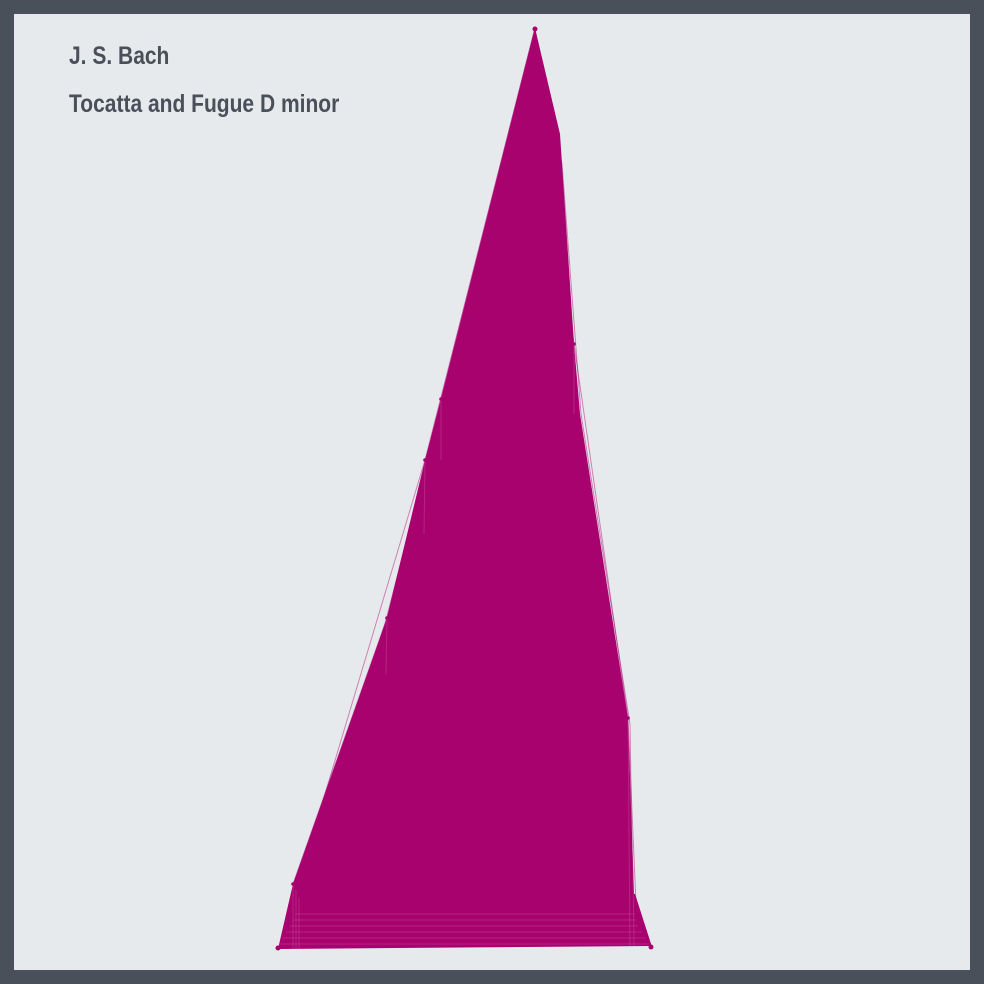  I want to click on tail-strand, so click(642, 920).